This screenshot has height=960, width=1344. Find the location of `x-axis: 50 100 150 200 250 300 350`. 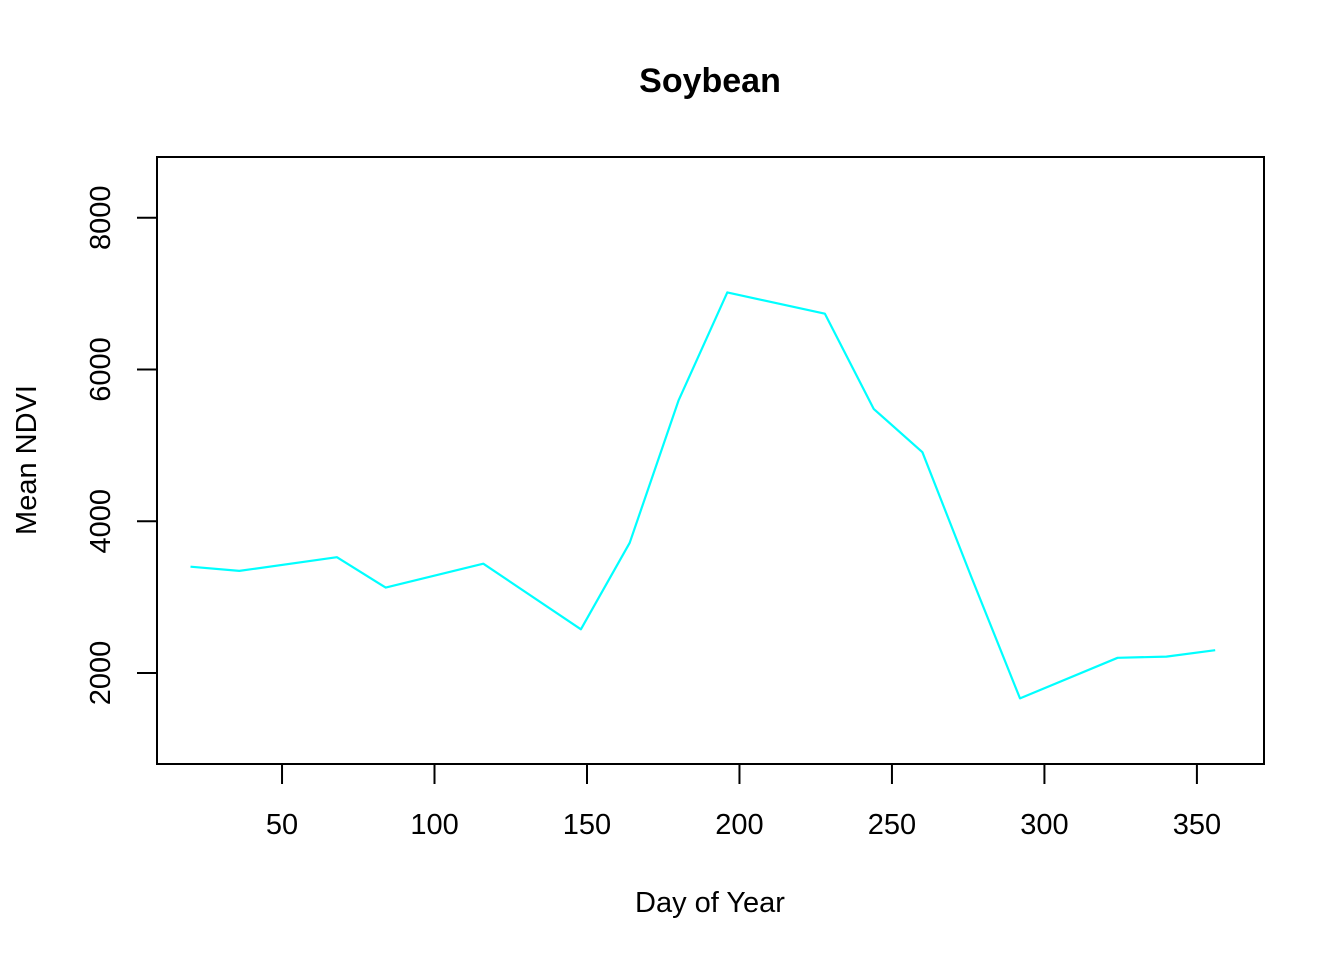

x-axis: 50 100 150 200 250 300 350 is located at coordinates (743, 802).